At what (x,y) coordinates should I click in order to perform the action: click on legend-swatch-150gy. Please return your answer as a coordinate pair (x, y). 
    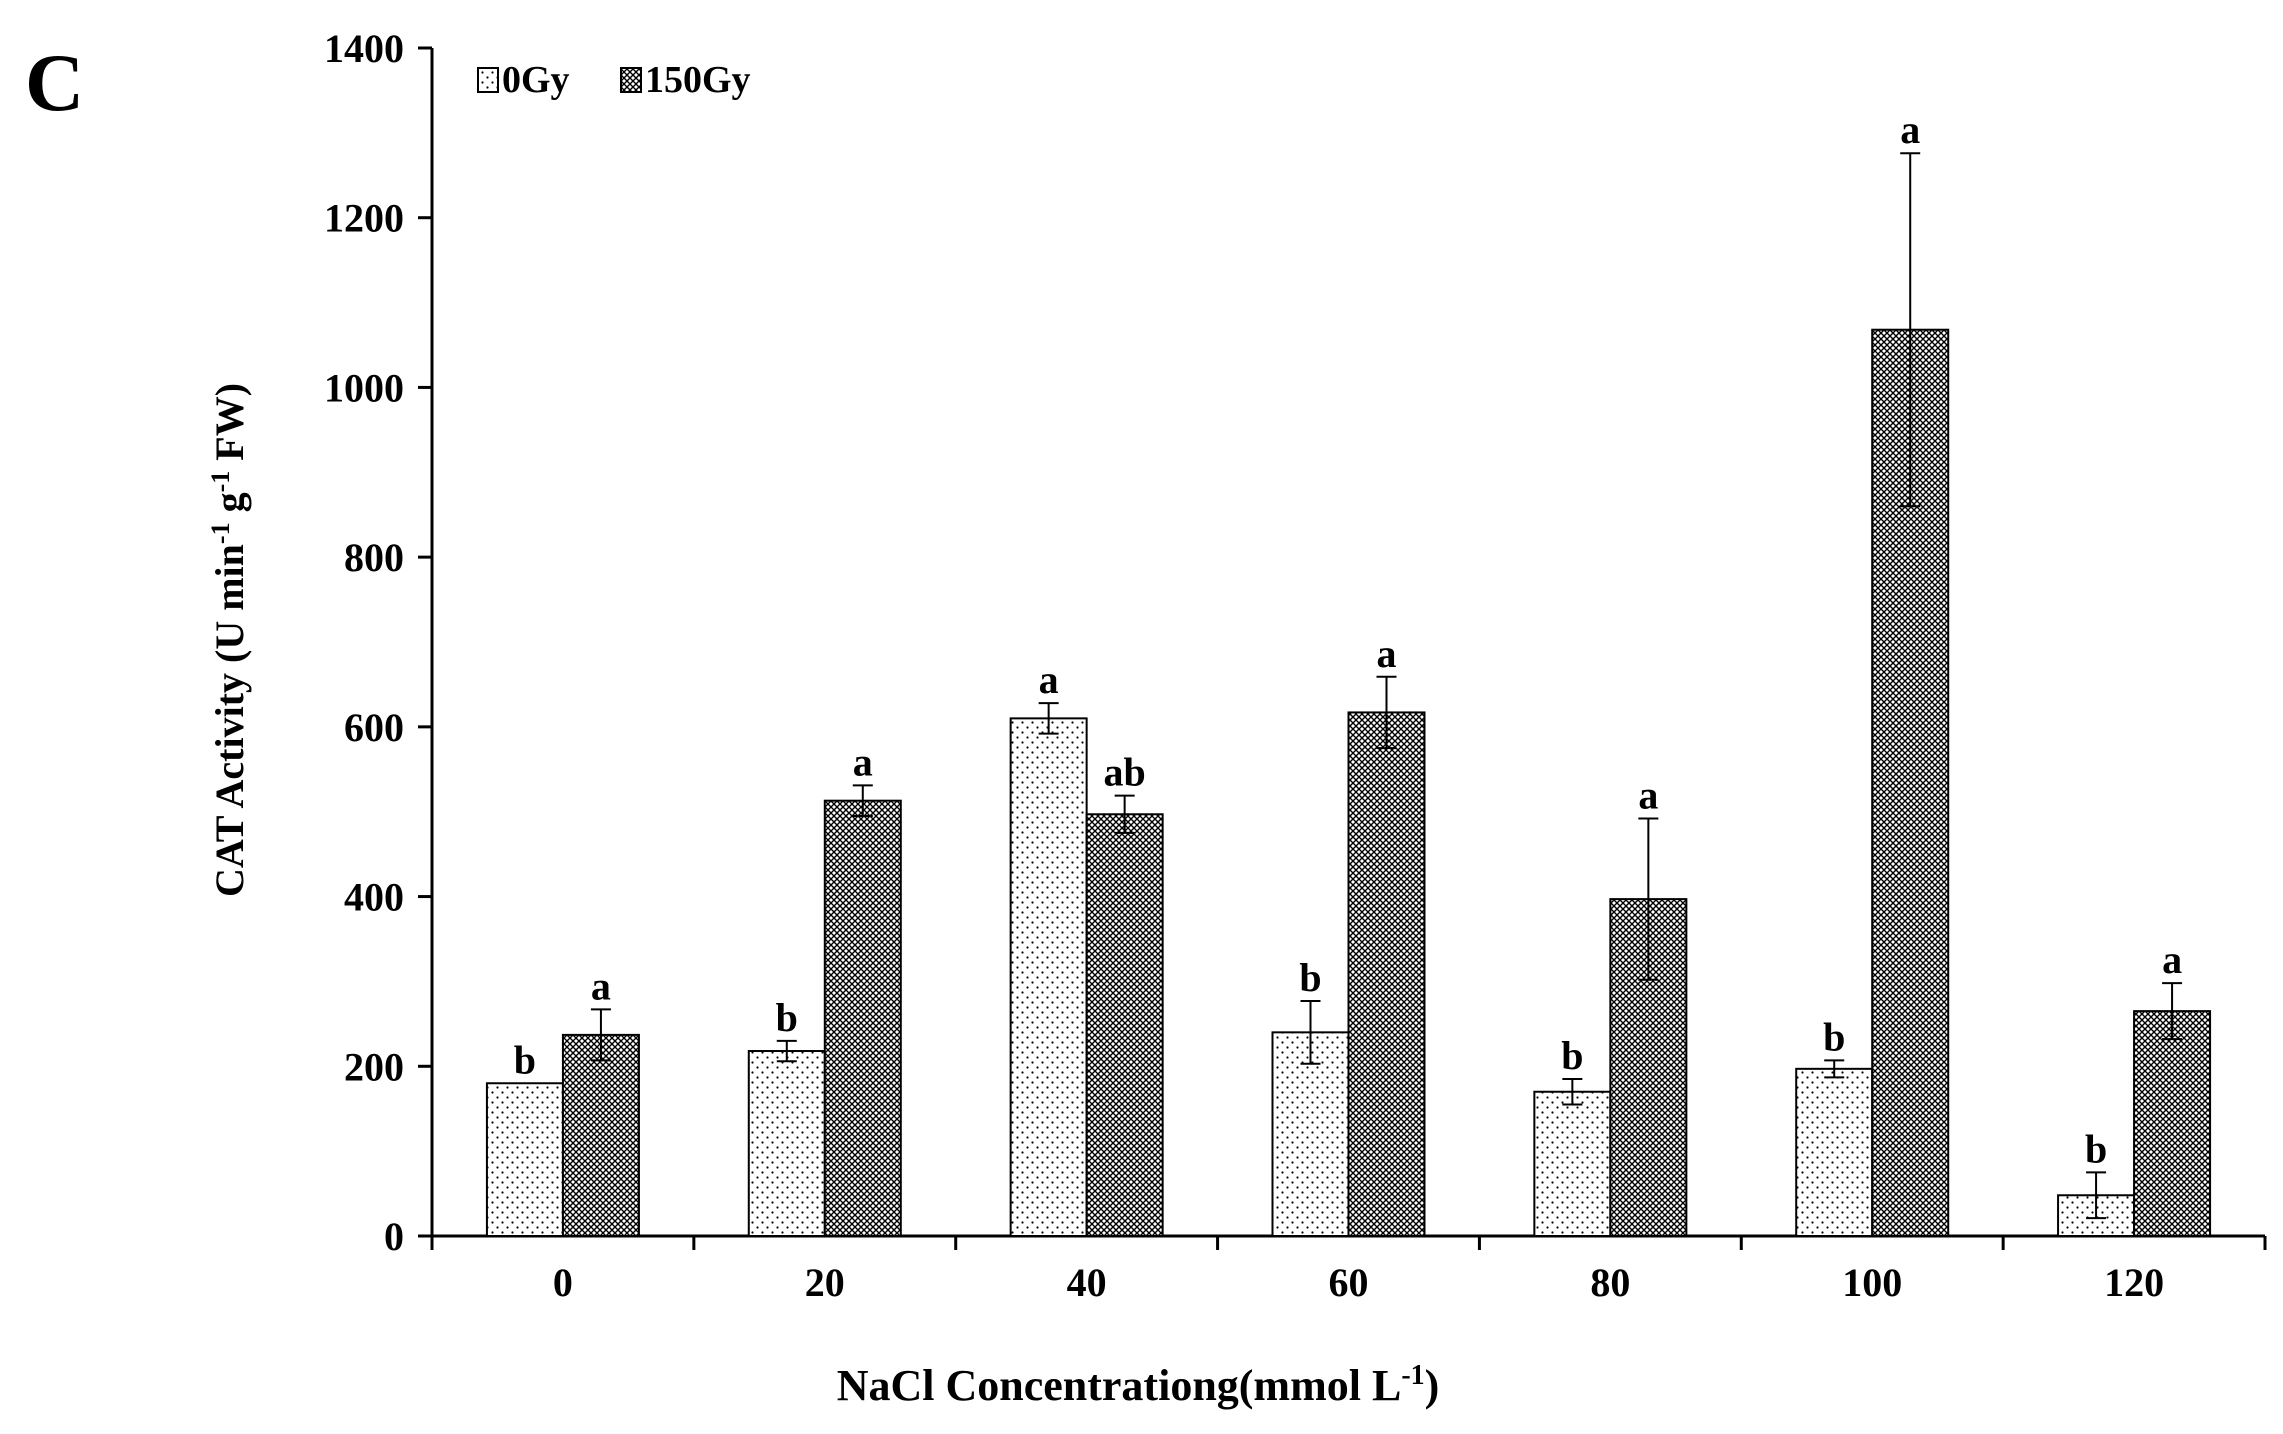
    Looking at the image, I should click on (631, 80).